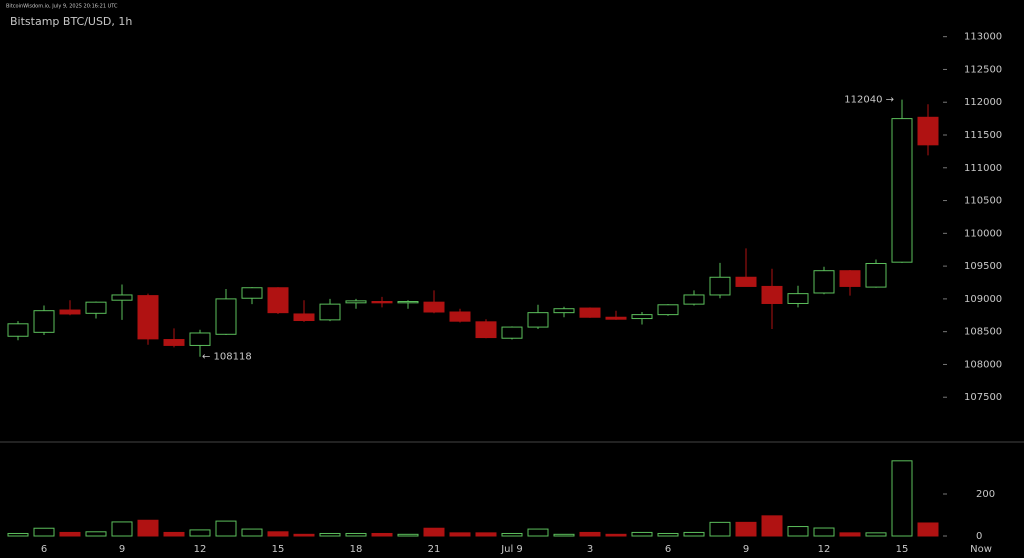 This screenshot has width=1024, height=558. Describe the element at coordinates (356, 549) in the screenshot. I see `x-tick-label: 18` at that location.